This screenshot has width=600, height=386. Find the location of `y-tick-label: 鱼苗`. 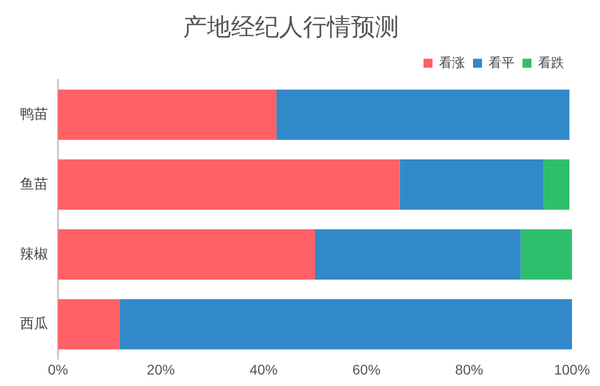

y-tick-label: 鱼苗 is located at coordinates (34, 183).